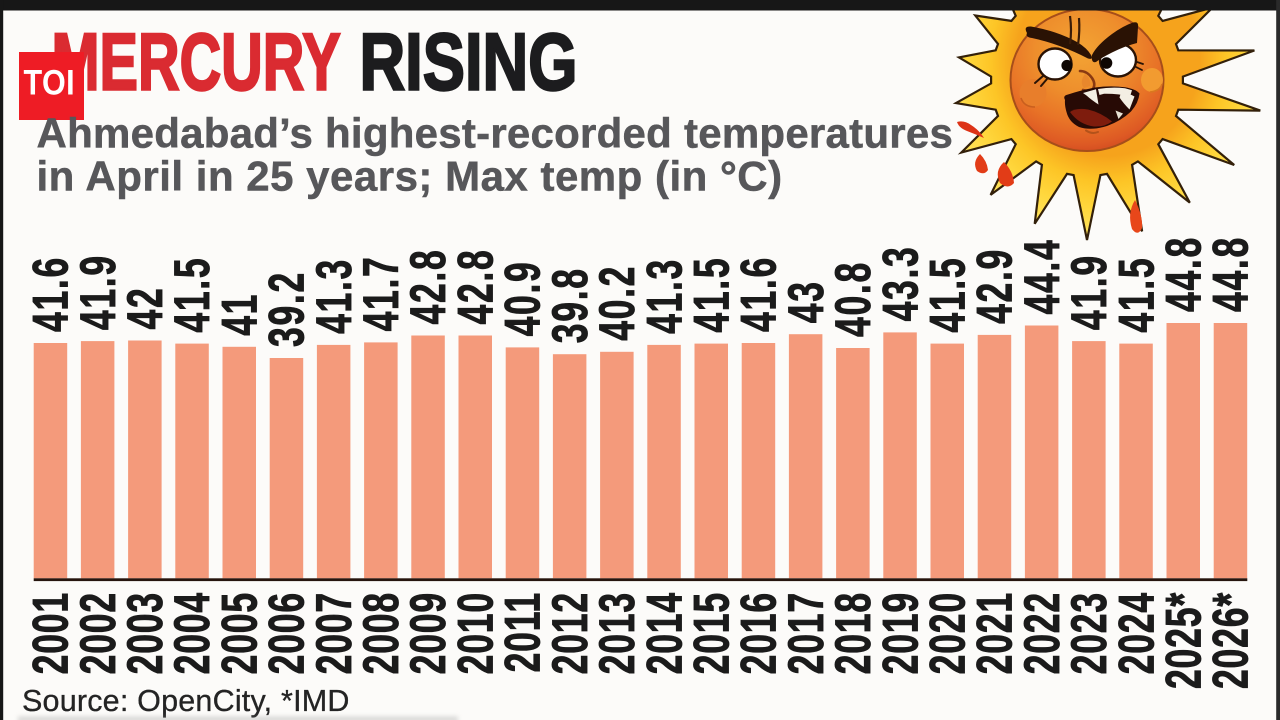 The width and height of the screenshot is (1280, 720). I want to click on svg-text: Source: OpenCity, *IMD, so click(186, 701).